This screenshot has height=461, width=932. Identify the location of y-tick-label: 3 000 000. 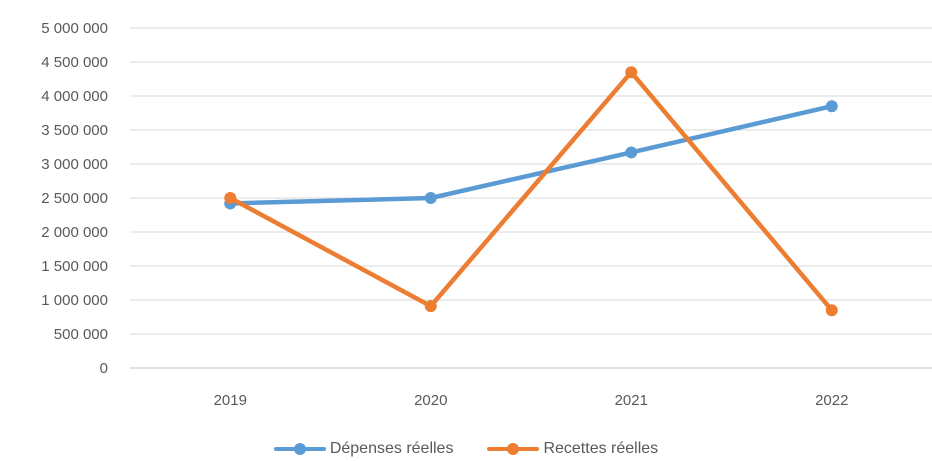
(74, 164).